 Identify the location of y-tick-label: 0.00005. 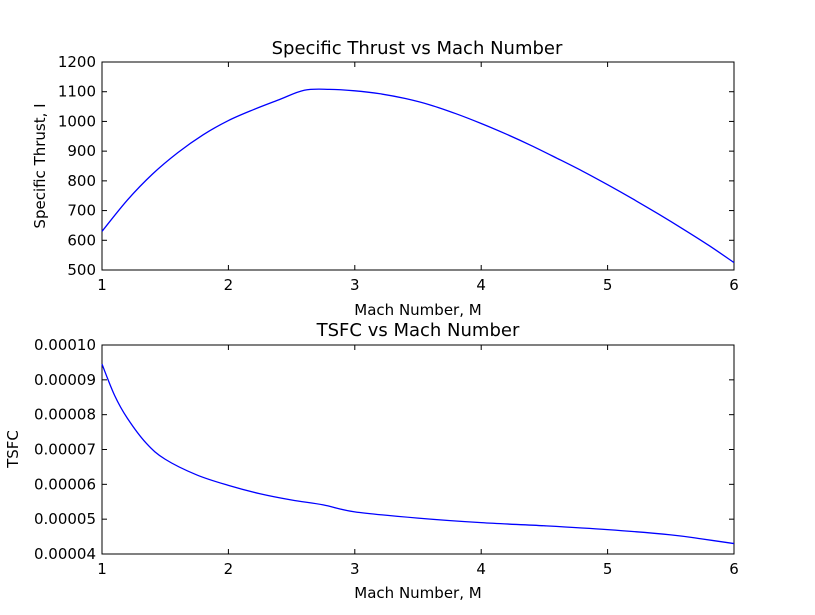
(65, 519).